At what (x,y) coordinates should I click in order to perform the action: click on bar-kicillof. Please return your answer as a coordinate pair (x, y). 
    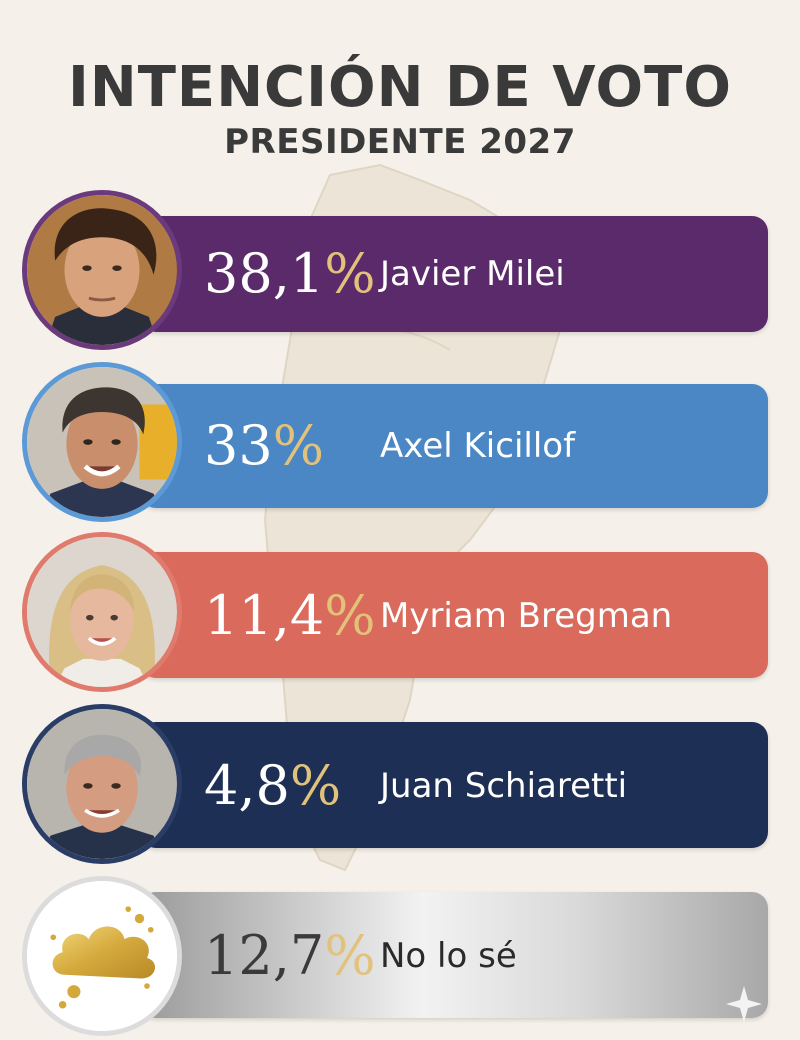
    Looking at the image, I should click on (454, 446).